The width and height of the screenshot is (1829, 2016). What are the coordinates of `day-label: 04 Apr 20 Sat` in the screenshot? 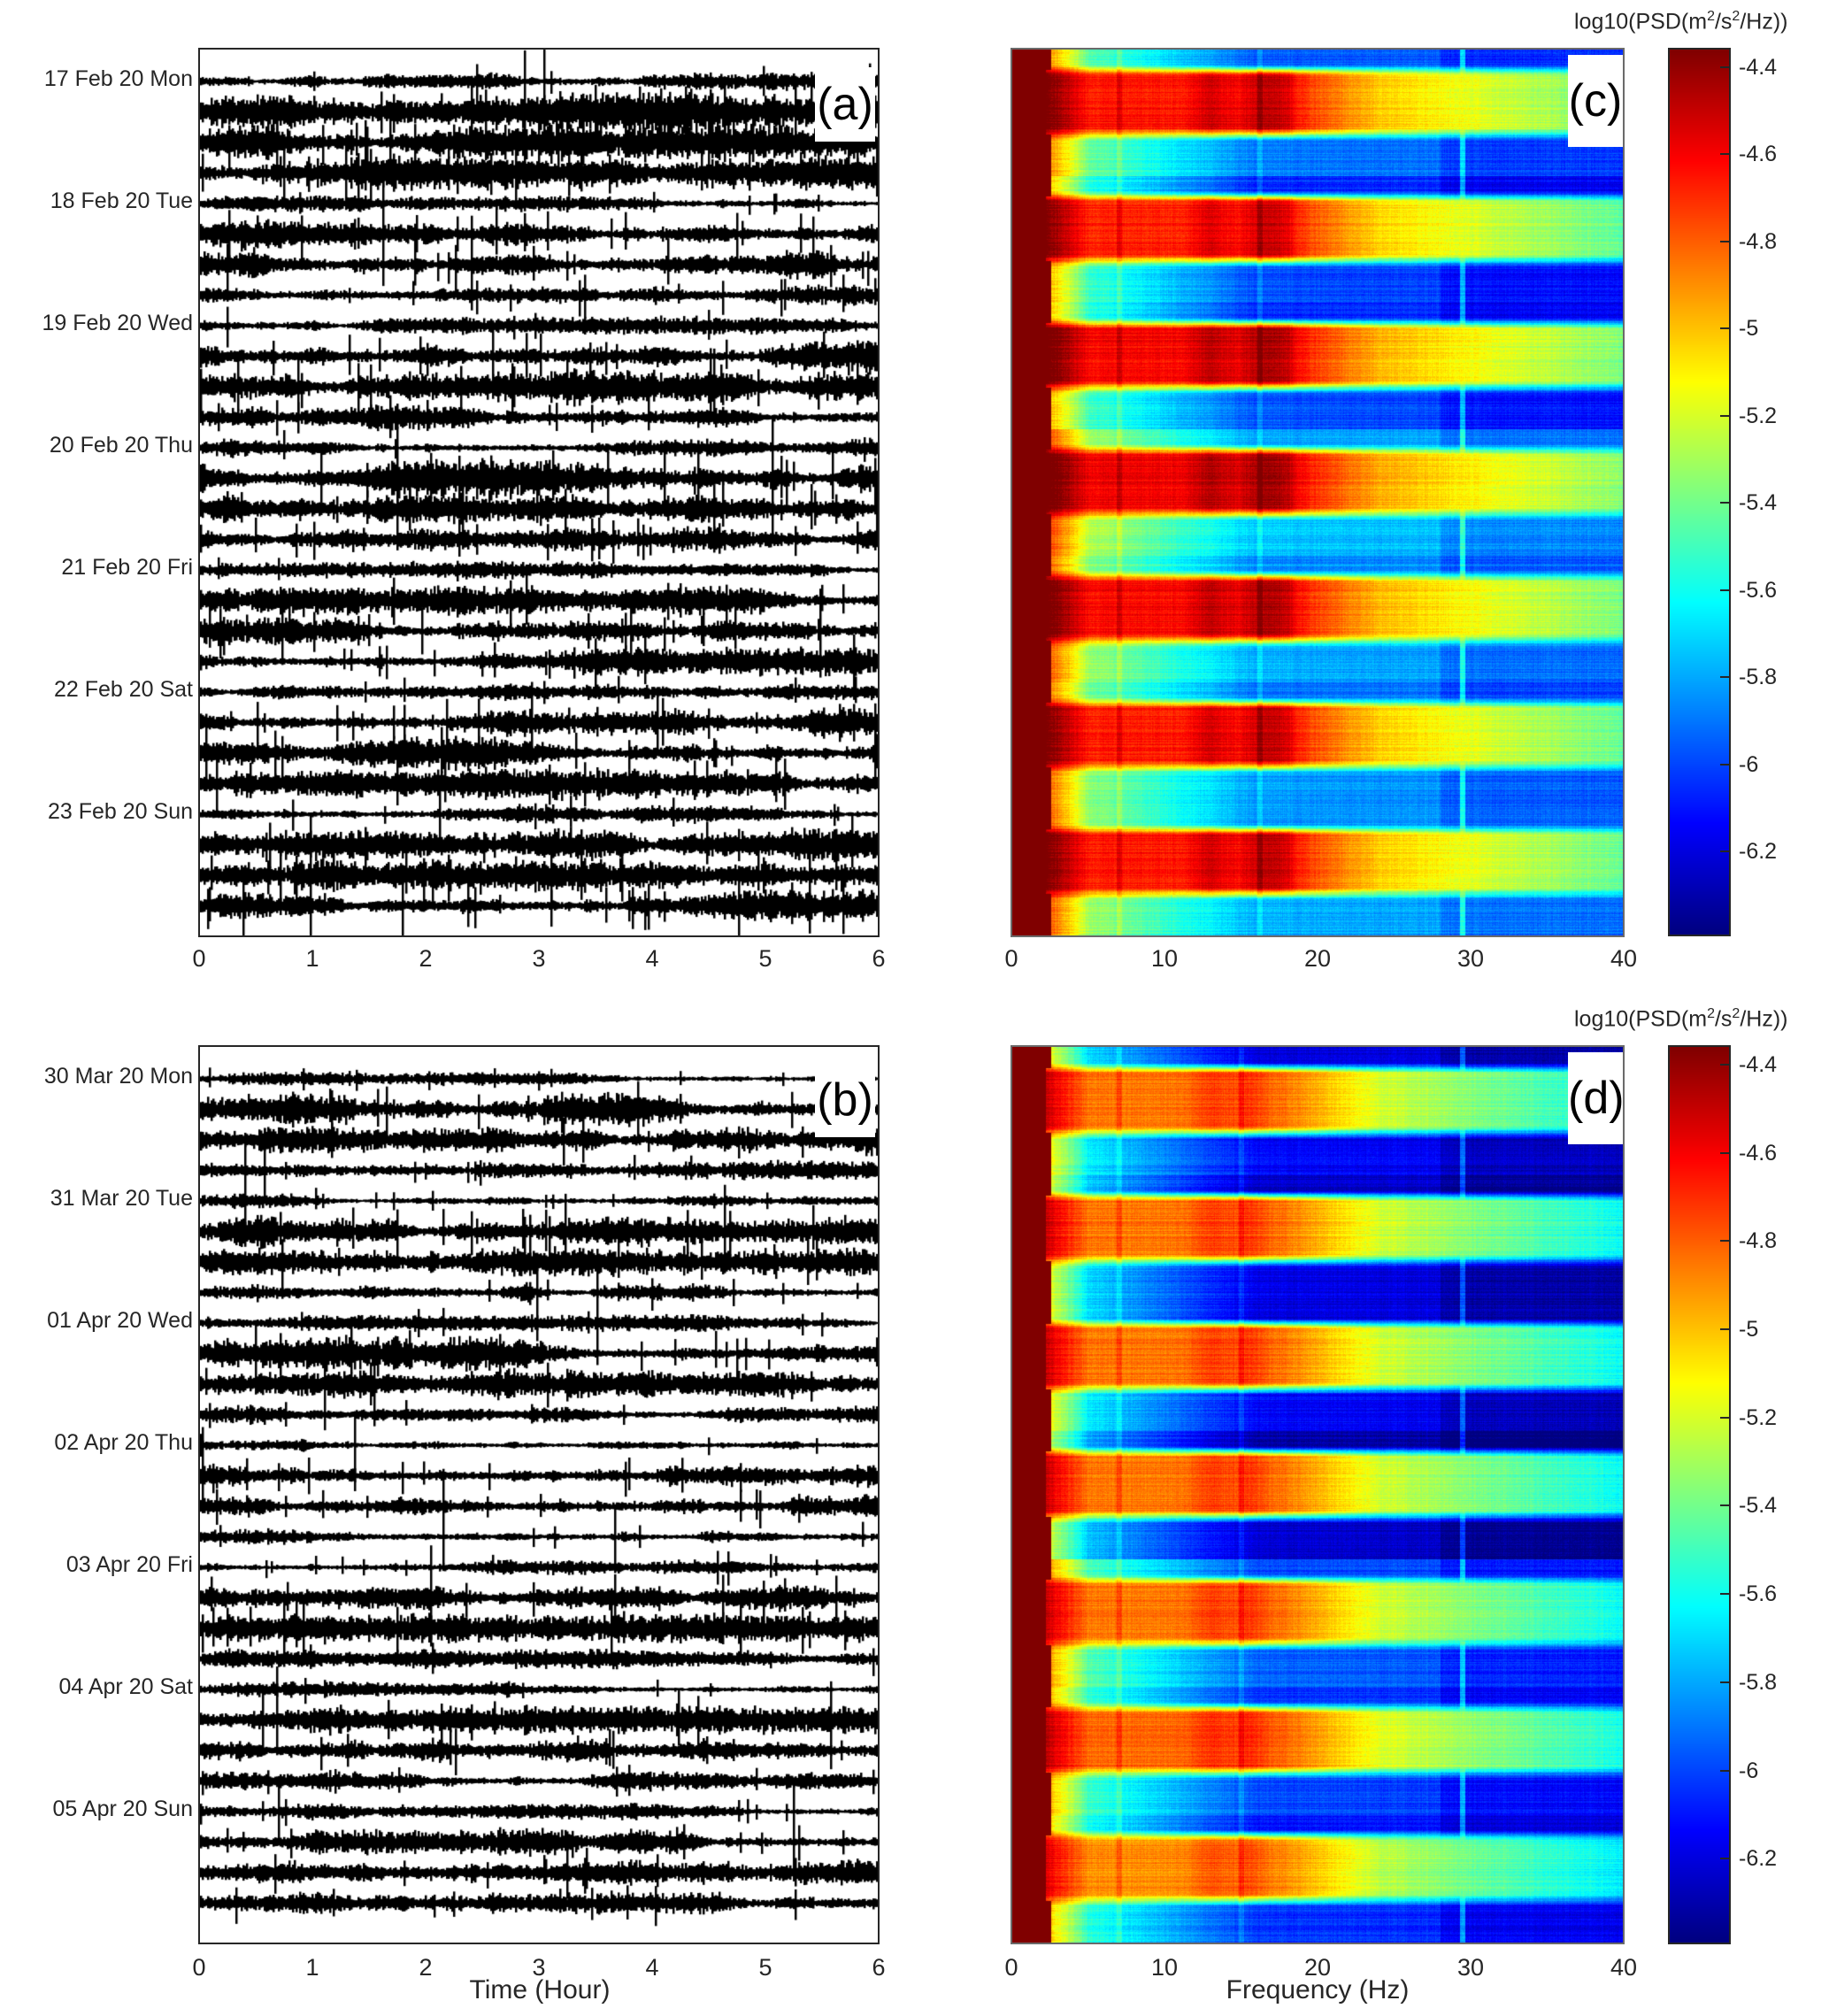 It's located at (125, 1686).